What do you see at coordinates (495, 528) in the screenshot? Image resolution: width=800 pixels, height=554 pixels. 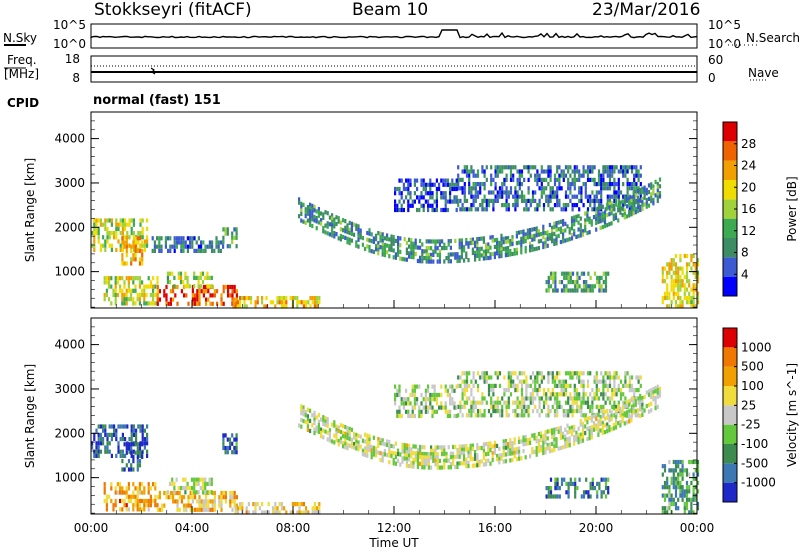 I see `time-tick-label: 16:00` at bounding box center [495, 528].